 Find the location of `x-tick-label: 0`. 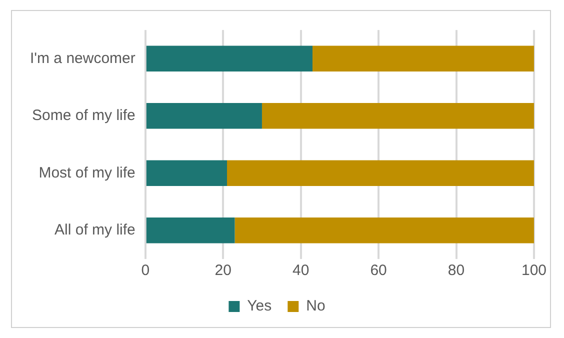

x-tick-label: 0 is located at coordinates (145, 271).